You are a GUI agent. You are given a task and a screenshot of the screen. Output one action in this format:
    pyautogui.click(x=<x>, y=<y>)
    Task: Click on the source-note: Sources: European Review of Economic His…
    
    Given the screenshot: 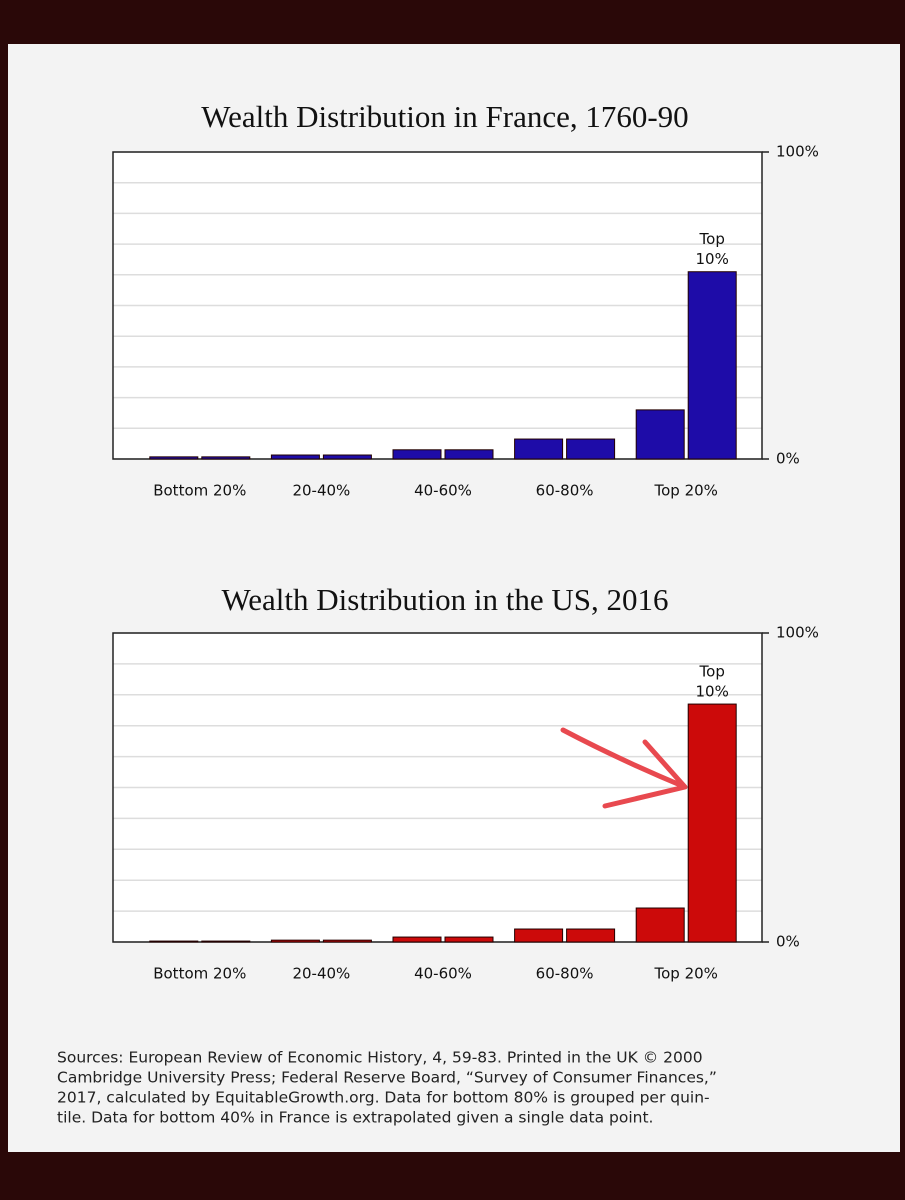 What is the action you would take?
    pyautogui.click(x=380, y=1058)
    